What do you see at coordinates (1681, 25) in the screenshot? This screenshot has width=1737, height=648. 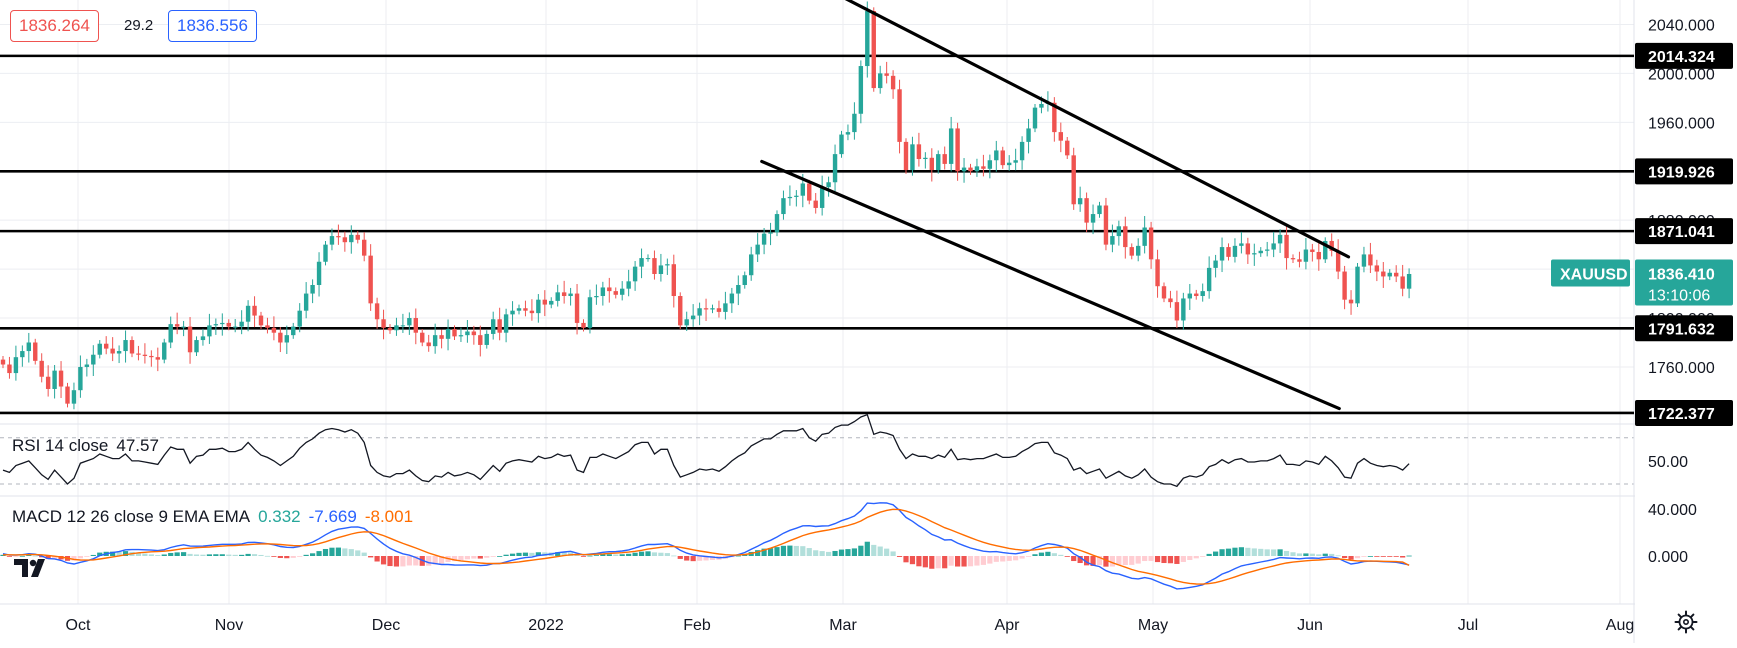 I see `y-tick-label-0: 2040.000` at bounding box center [1681, 25].